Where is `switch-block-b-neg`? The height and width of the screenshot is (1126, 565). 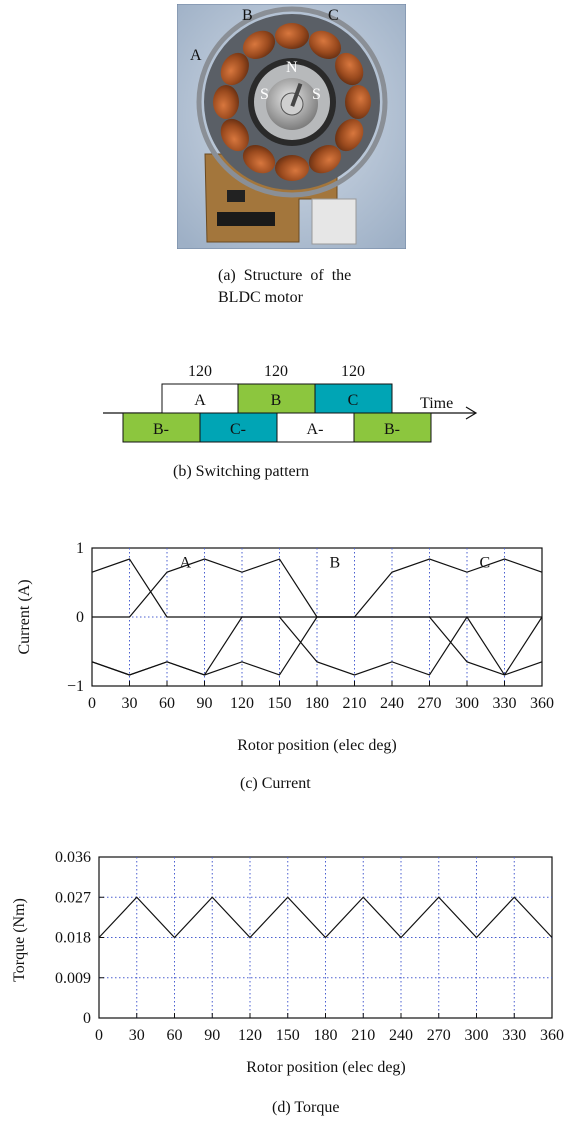 switch-block-b-neg is located at coordinates (161, 427).